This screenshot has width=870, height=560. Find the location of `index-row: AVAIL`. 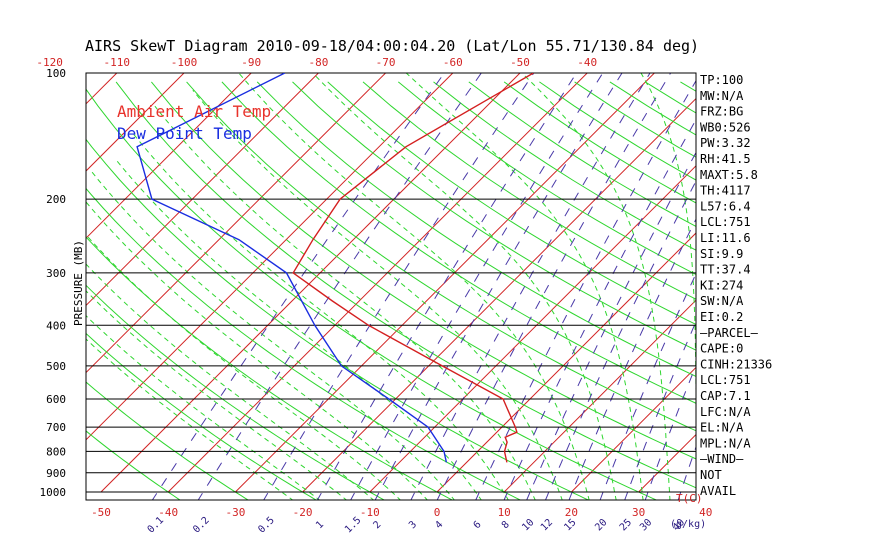

index-row: AVAIL is located at coordinates (718, 491).